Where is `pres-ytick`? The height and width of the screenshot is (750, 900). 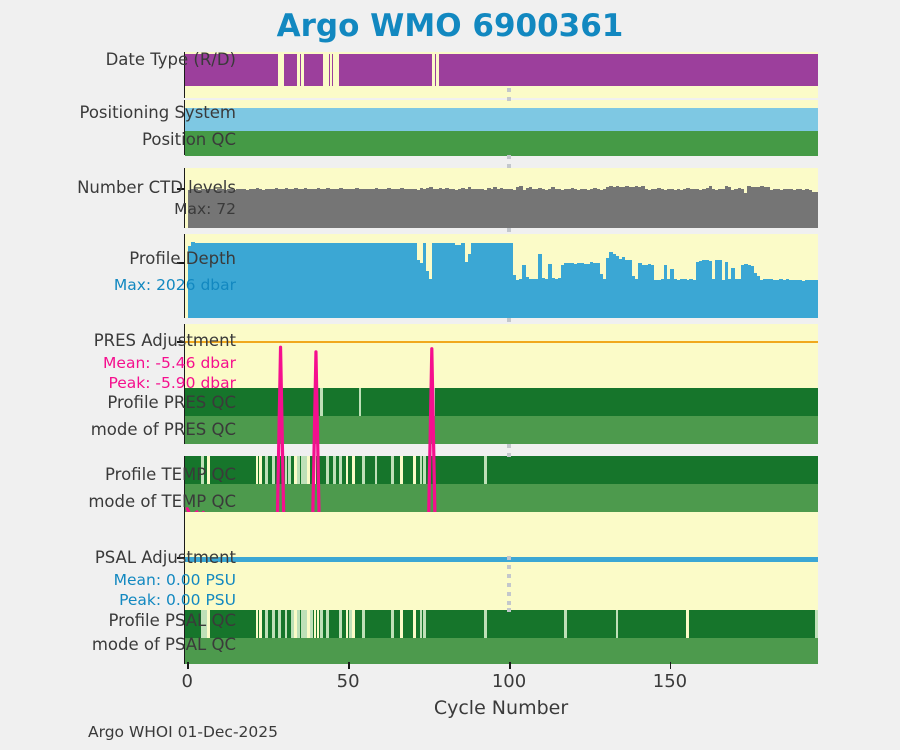 pres-ytick is located at coordinates (180, 342).